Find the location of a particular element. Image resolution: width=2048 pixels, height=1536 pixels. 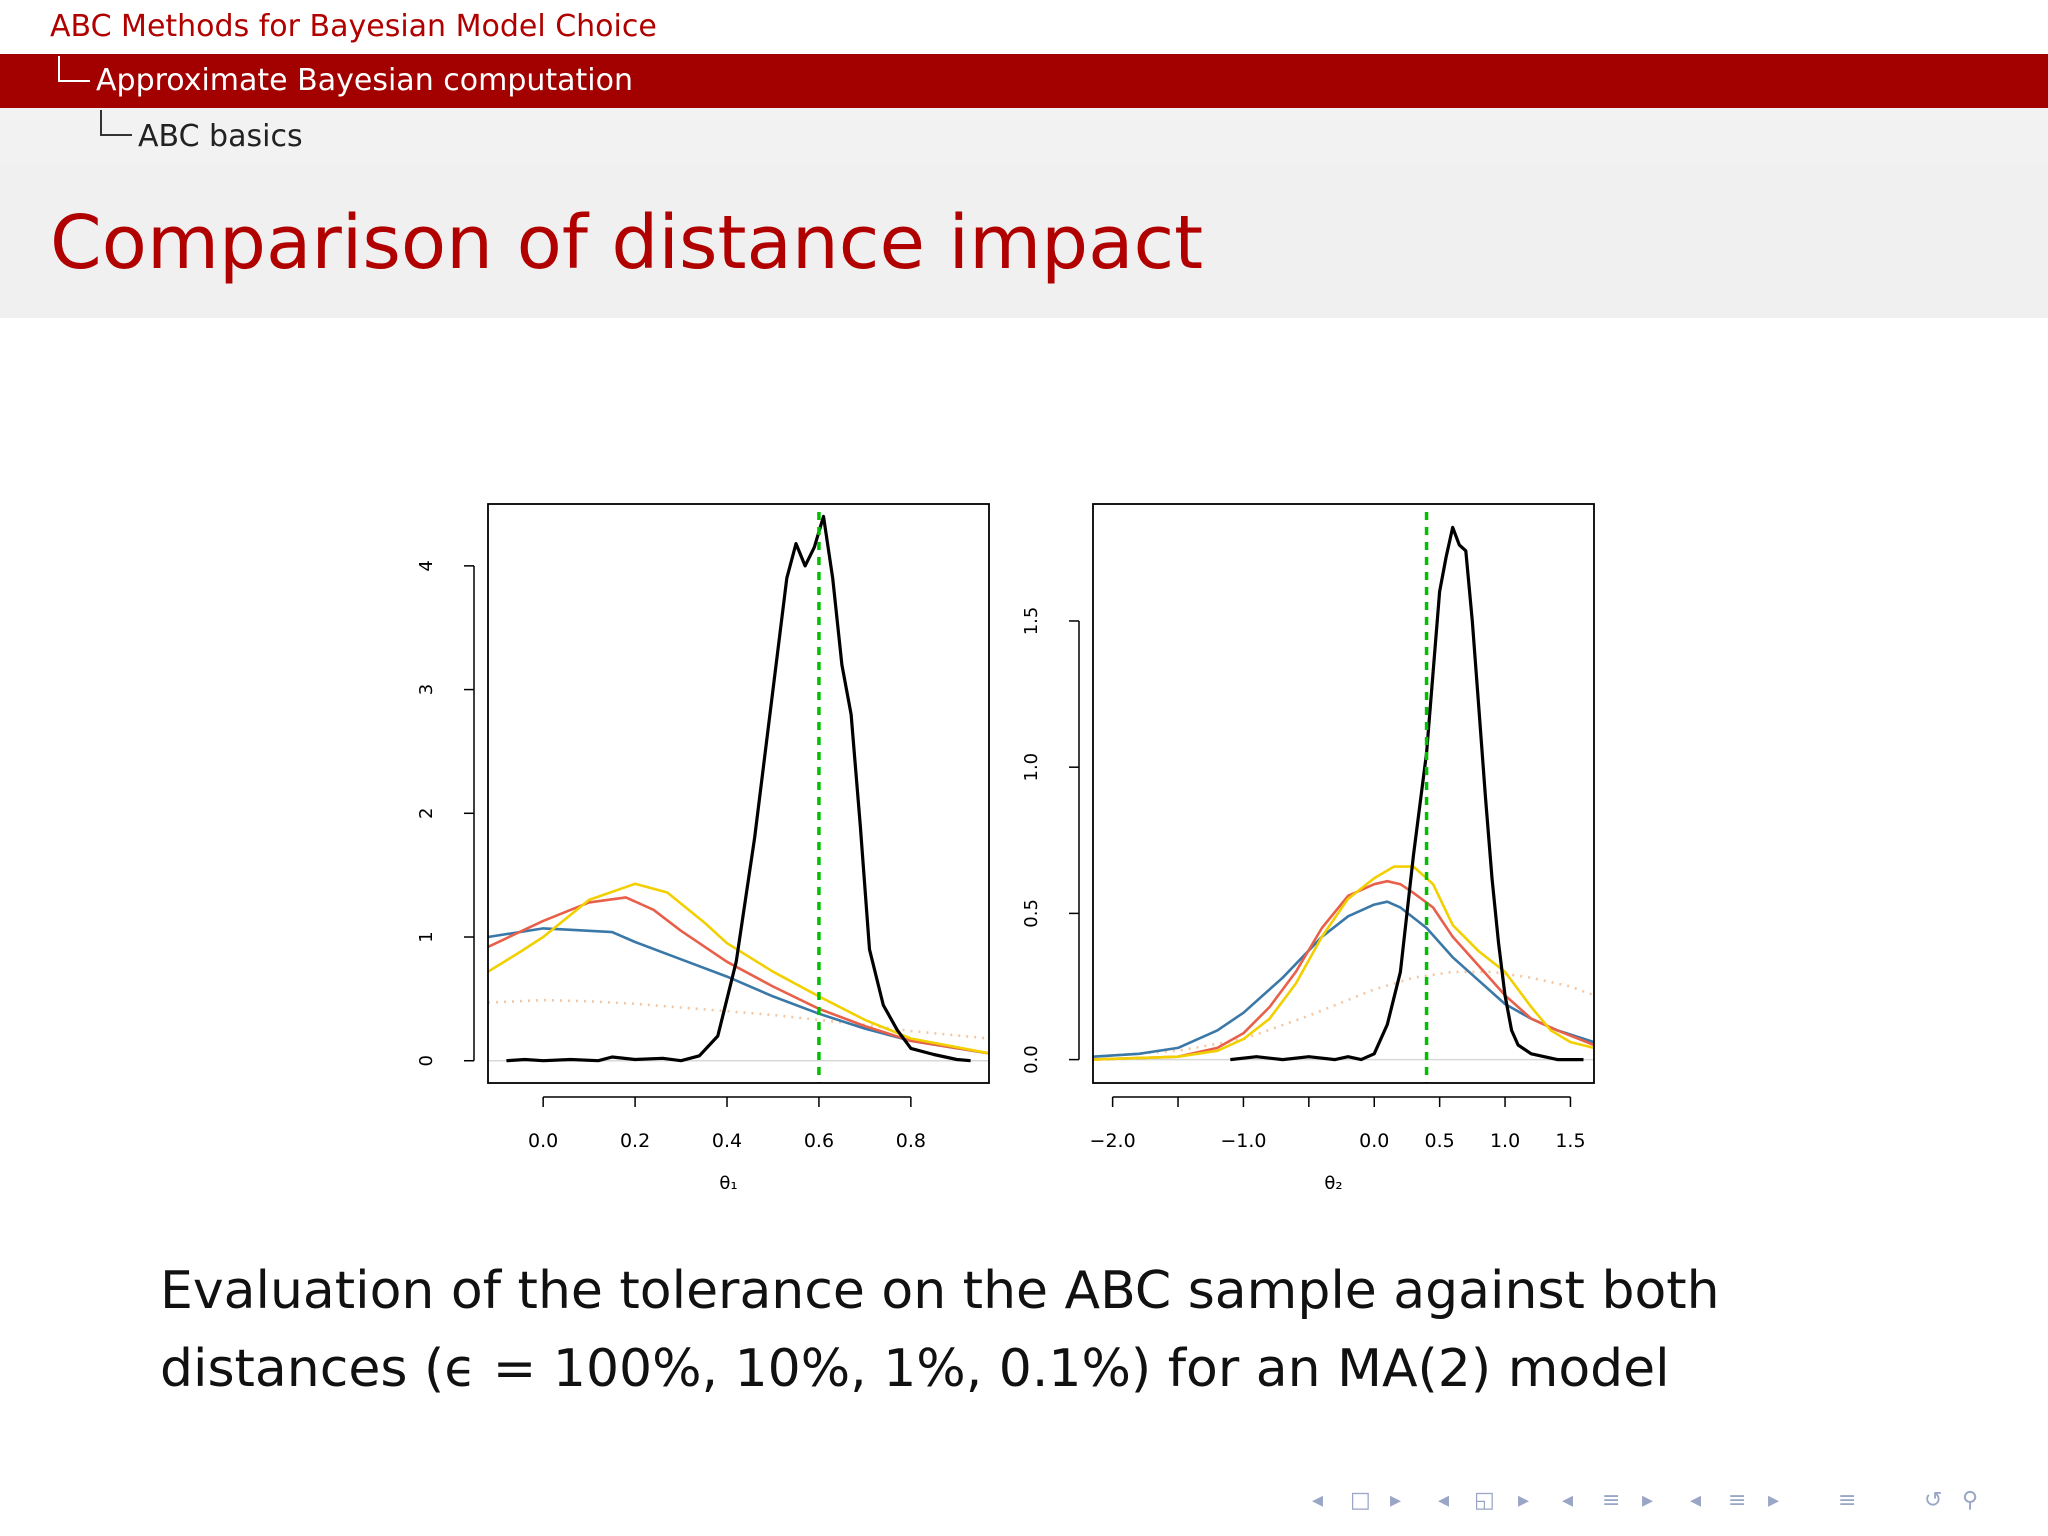

chart1-x-axis-label: θ₁ is located at coordinates (728, 1183).